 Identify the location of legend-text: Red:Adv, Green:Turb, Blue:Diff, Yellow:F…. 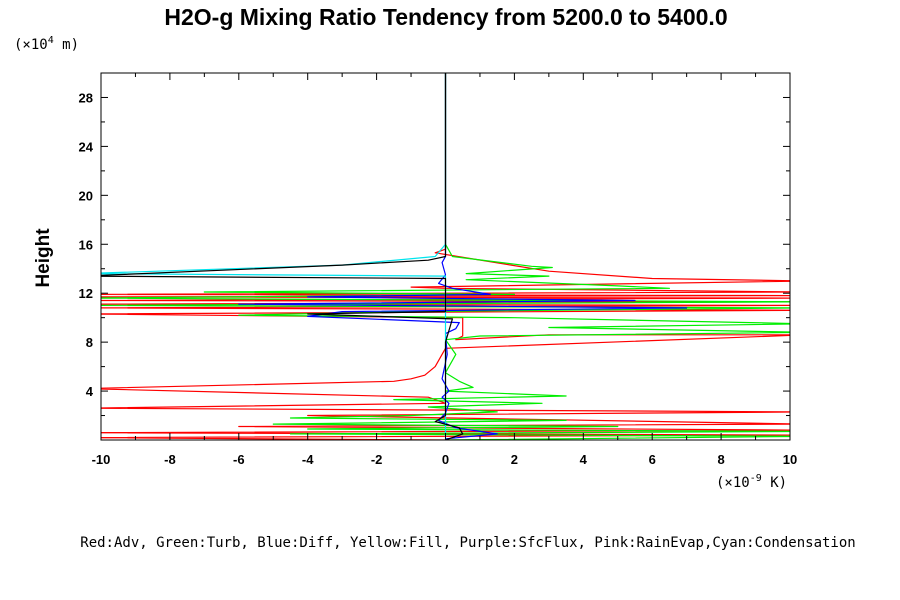
(467, 543).